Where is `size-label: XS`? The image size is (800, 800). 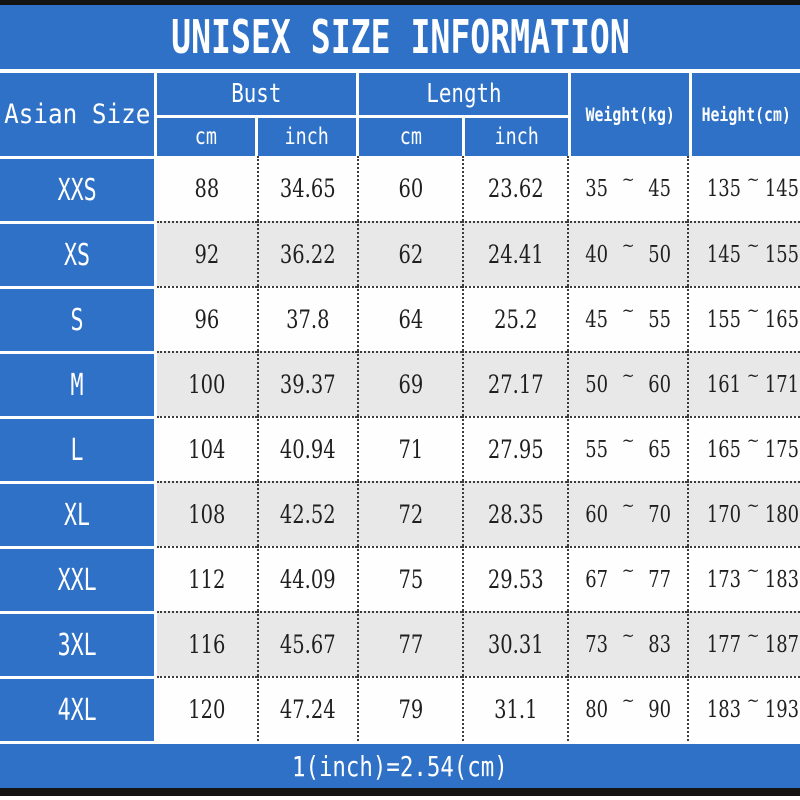
size-label: XS is located at coordinates (77, 255).